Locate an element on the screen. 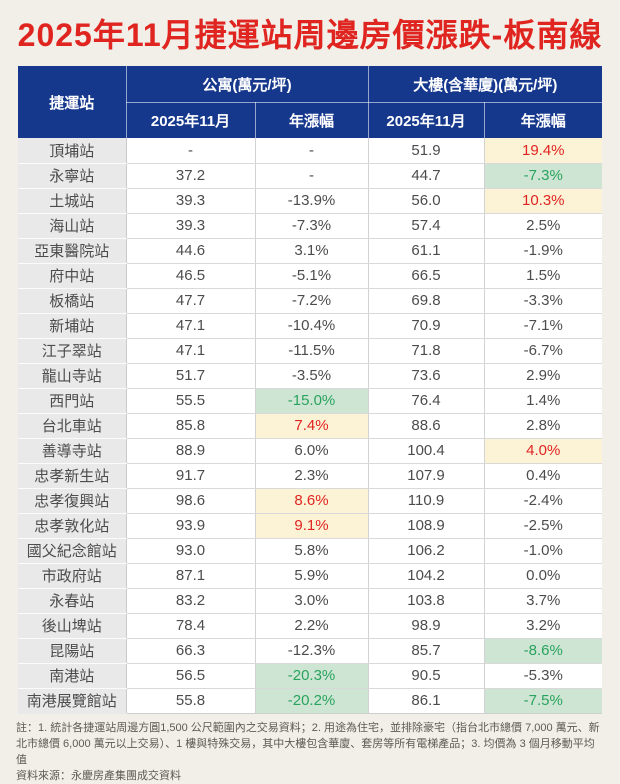 This screenshot has height=784, width=620. bld-yoy-cell: 2.5% is located at coordinates (543, 226).